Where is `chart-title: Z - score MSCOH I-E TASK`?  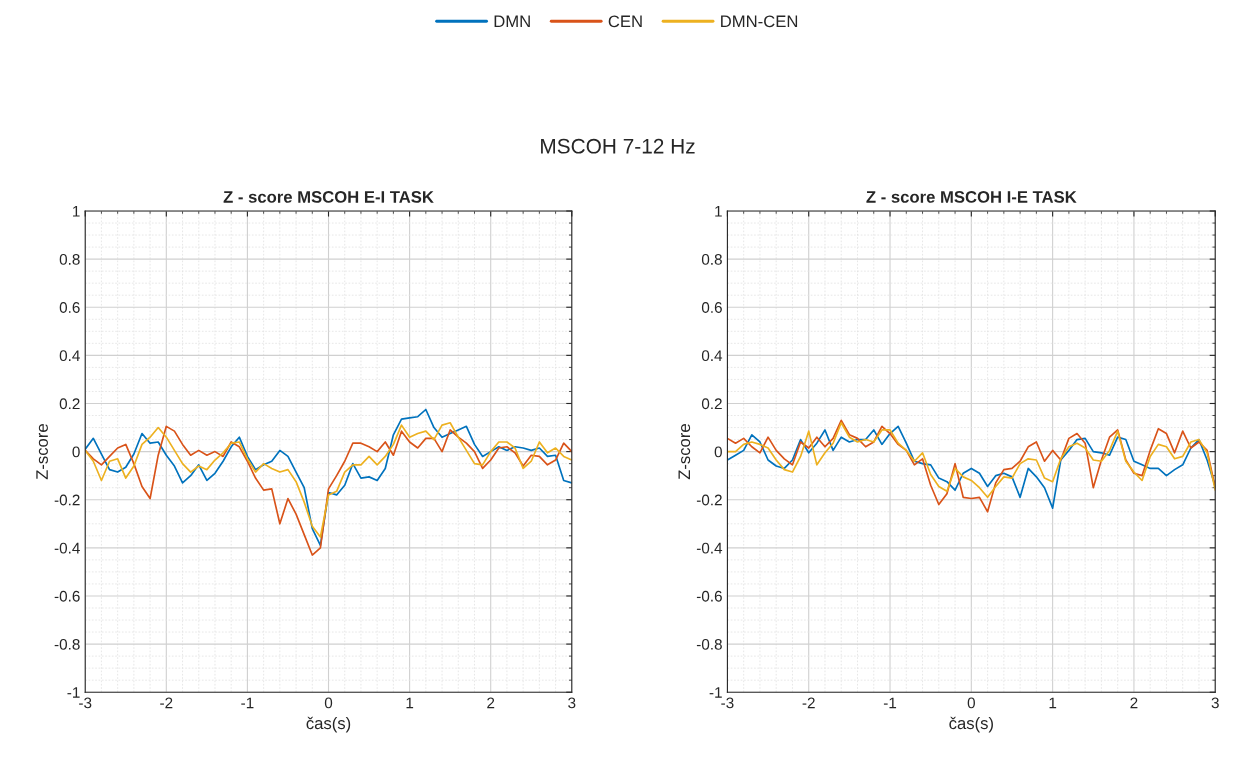
chart-title: Z - score MSCOH I-E TASK is located at coordinates (971, 197).